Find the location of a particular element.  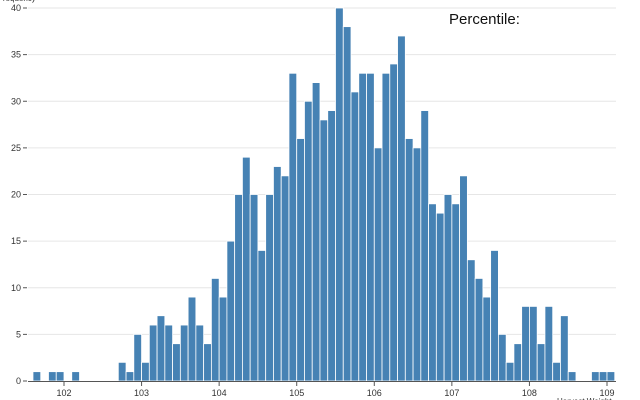

x-tick-label: 106 is located at coordinates (374, 393).